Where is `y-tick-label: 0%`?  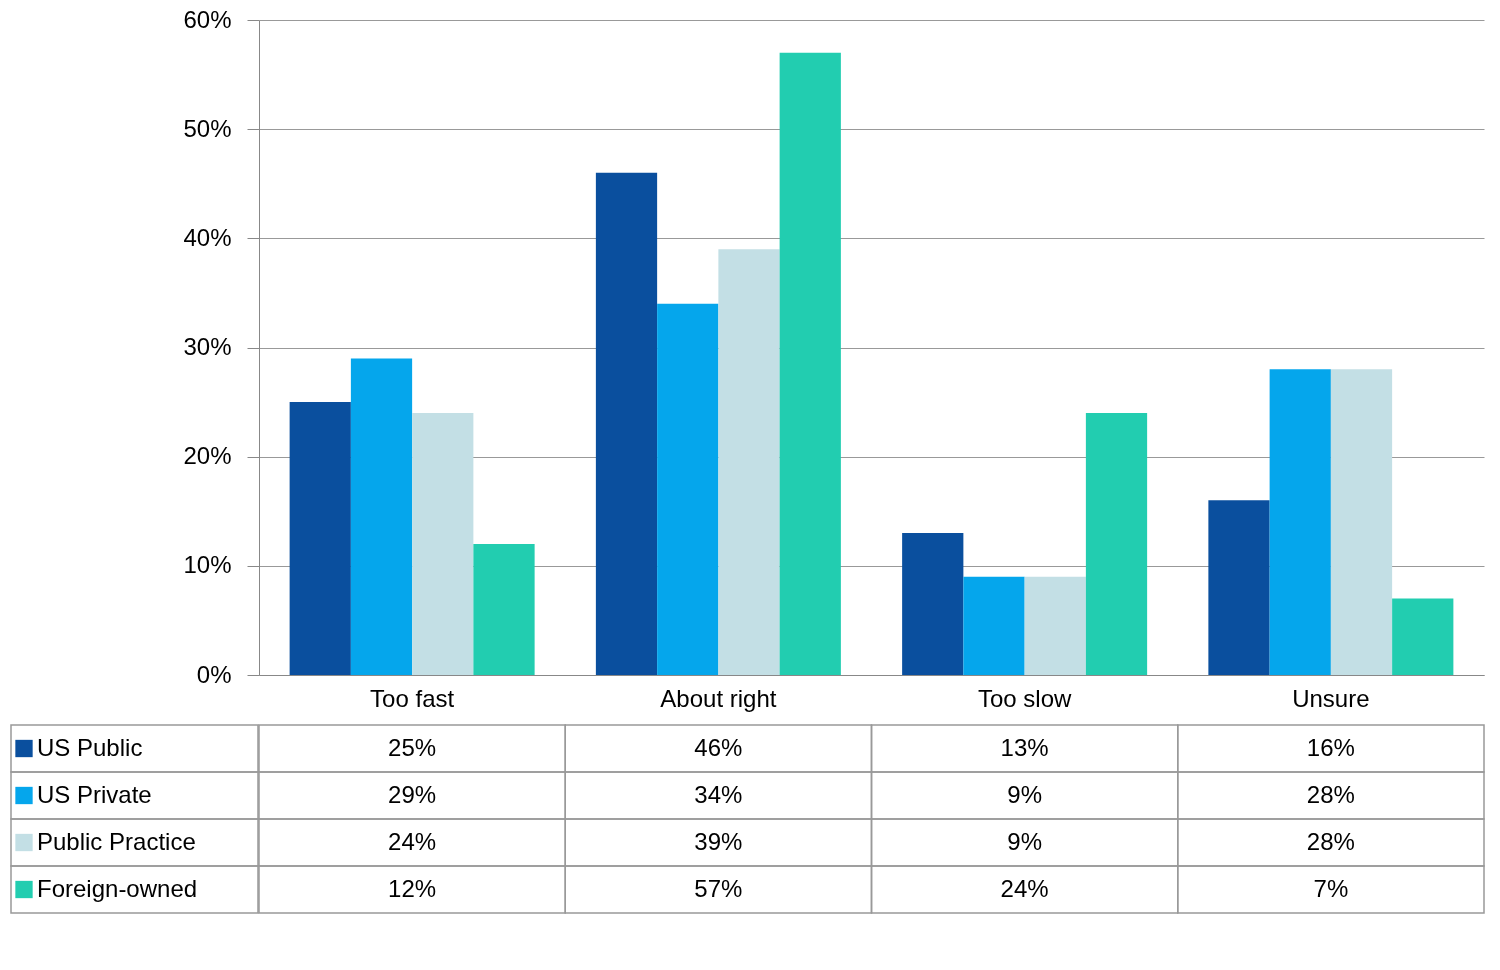
y-tick-label: 0% is located at coordinates (214, 674).